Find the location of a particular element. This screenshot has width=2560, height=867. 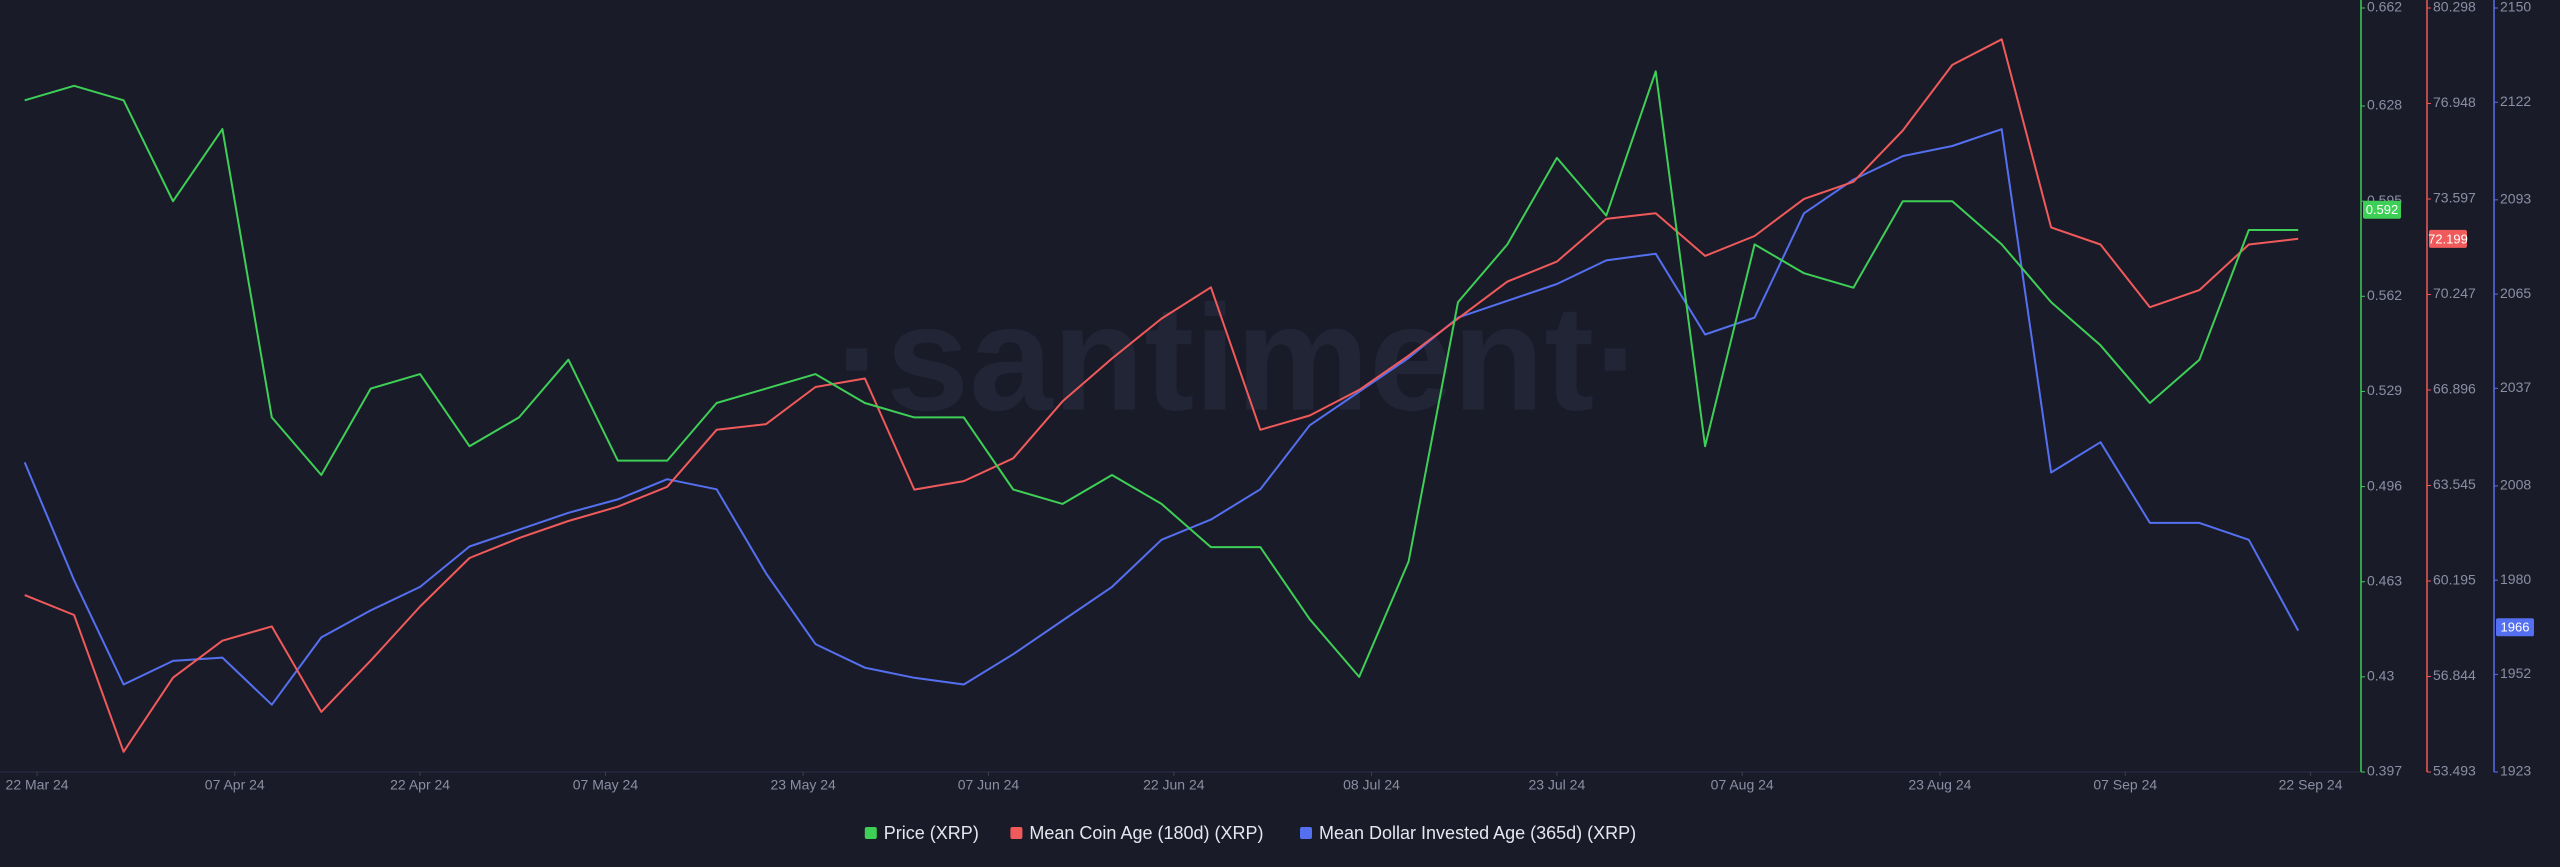

y-tick-label: 0.628 is located at coordinates (2384, 105).